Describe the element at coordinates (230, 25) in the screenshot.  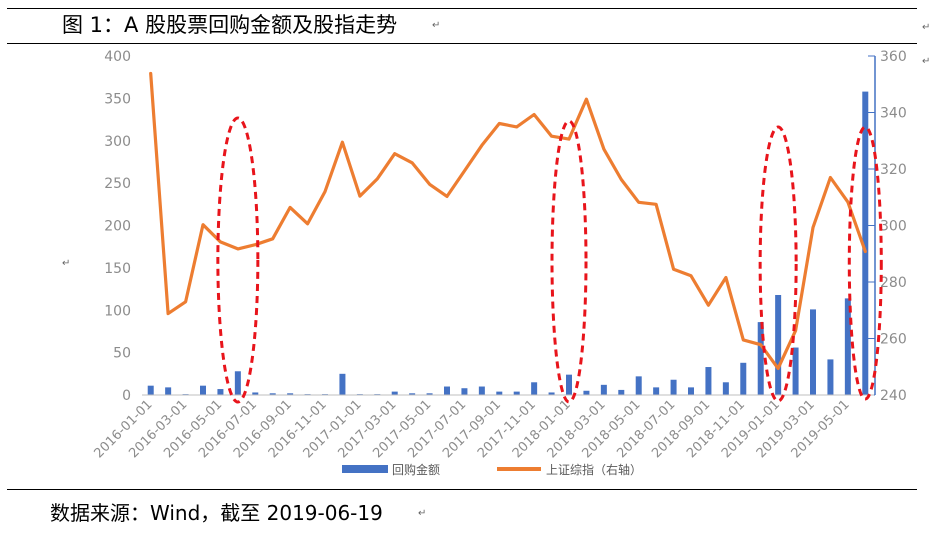
I see `figure-title: 图 1：A 股股票回购金额及股指走势` at that location.